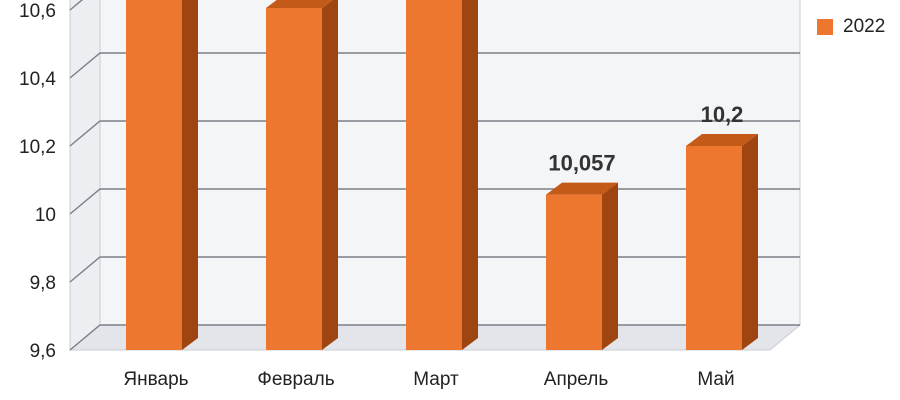  Describe the element at coordinates (576, 379) in the screenshot. I see `category-label: Апрель` at that location.